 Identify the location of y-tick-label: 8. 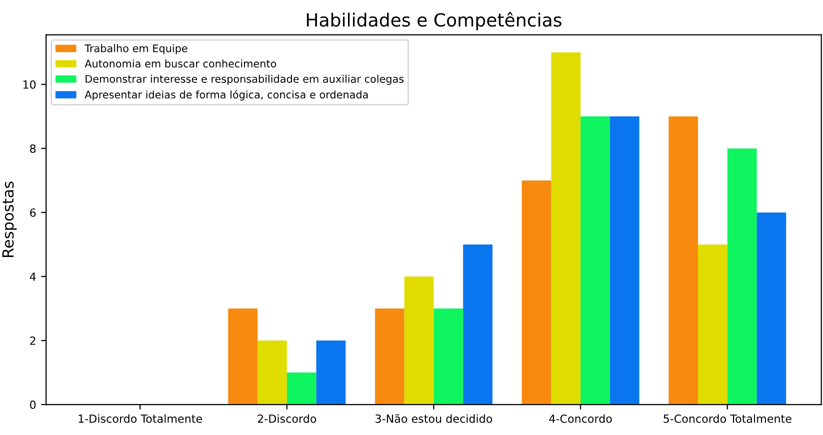
(33, 148).